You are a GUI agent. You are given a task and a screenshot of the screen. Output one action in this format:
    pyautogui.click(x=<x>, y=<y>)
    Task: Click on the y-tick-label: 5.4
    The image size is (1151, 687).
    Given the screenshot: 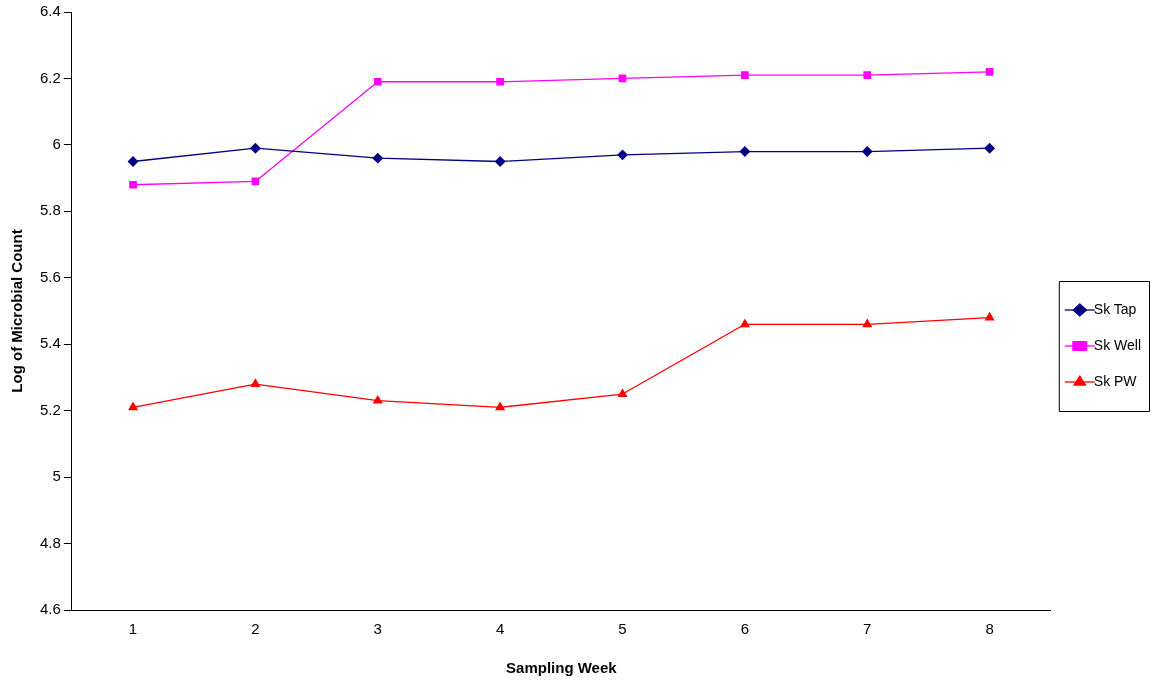 What is the action you would take?
    pyautogui.click(x=50, y=343)
    